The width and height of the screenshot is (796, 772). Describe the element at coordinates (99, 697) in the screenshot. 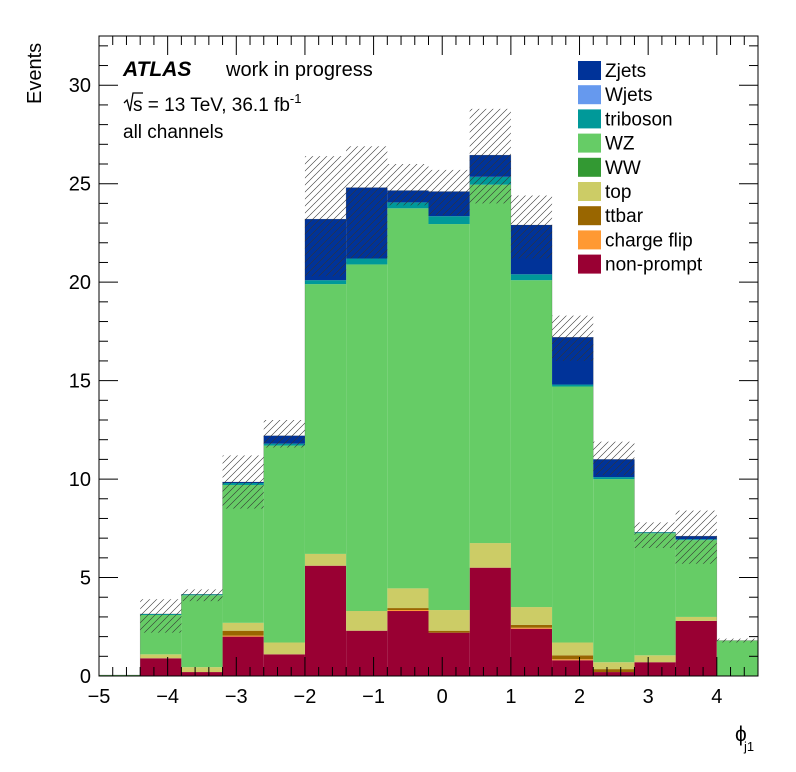

I see `x-tick-label: −5` at that location.